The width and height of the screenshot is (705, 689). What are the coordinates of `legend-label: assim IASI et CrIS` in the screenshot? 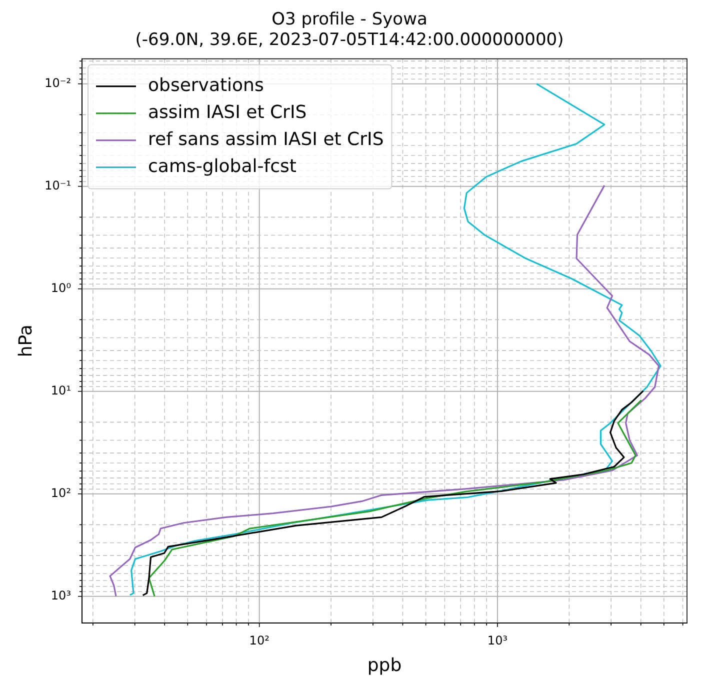 It's located at (227, 112).